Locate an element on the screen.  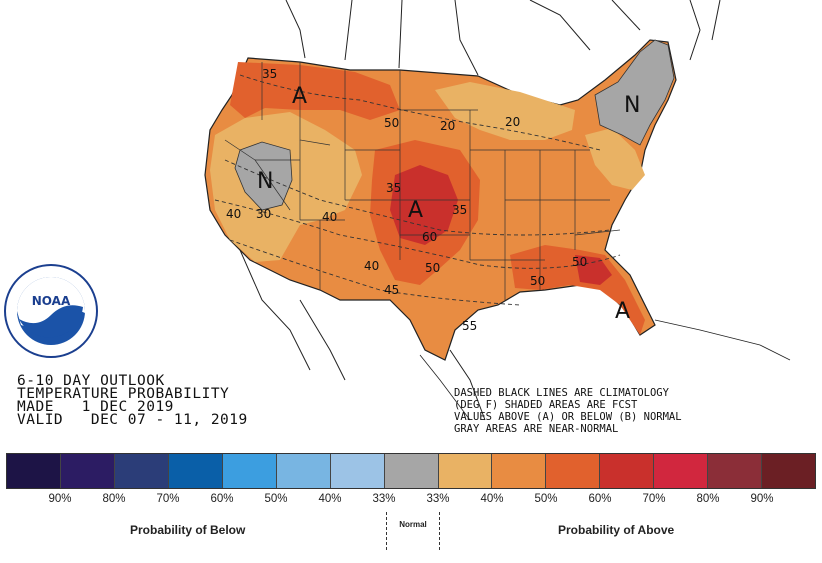
clim-label: 60 is located at coordinates (429, 237).